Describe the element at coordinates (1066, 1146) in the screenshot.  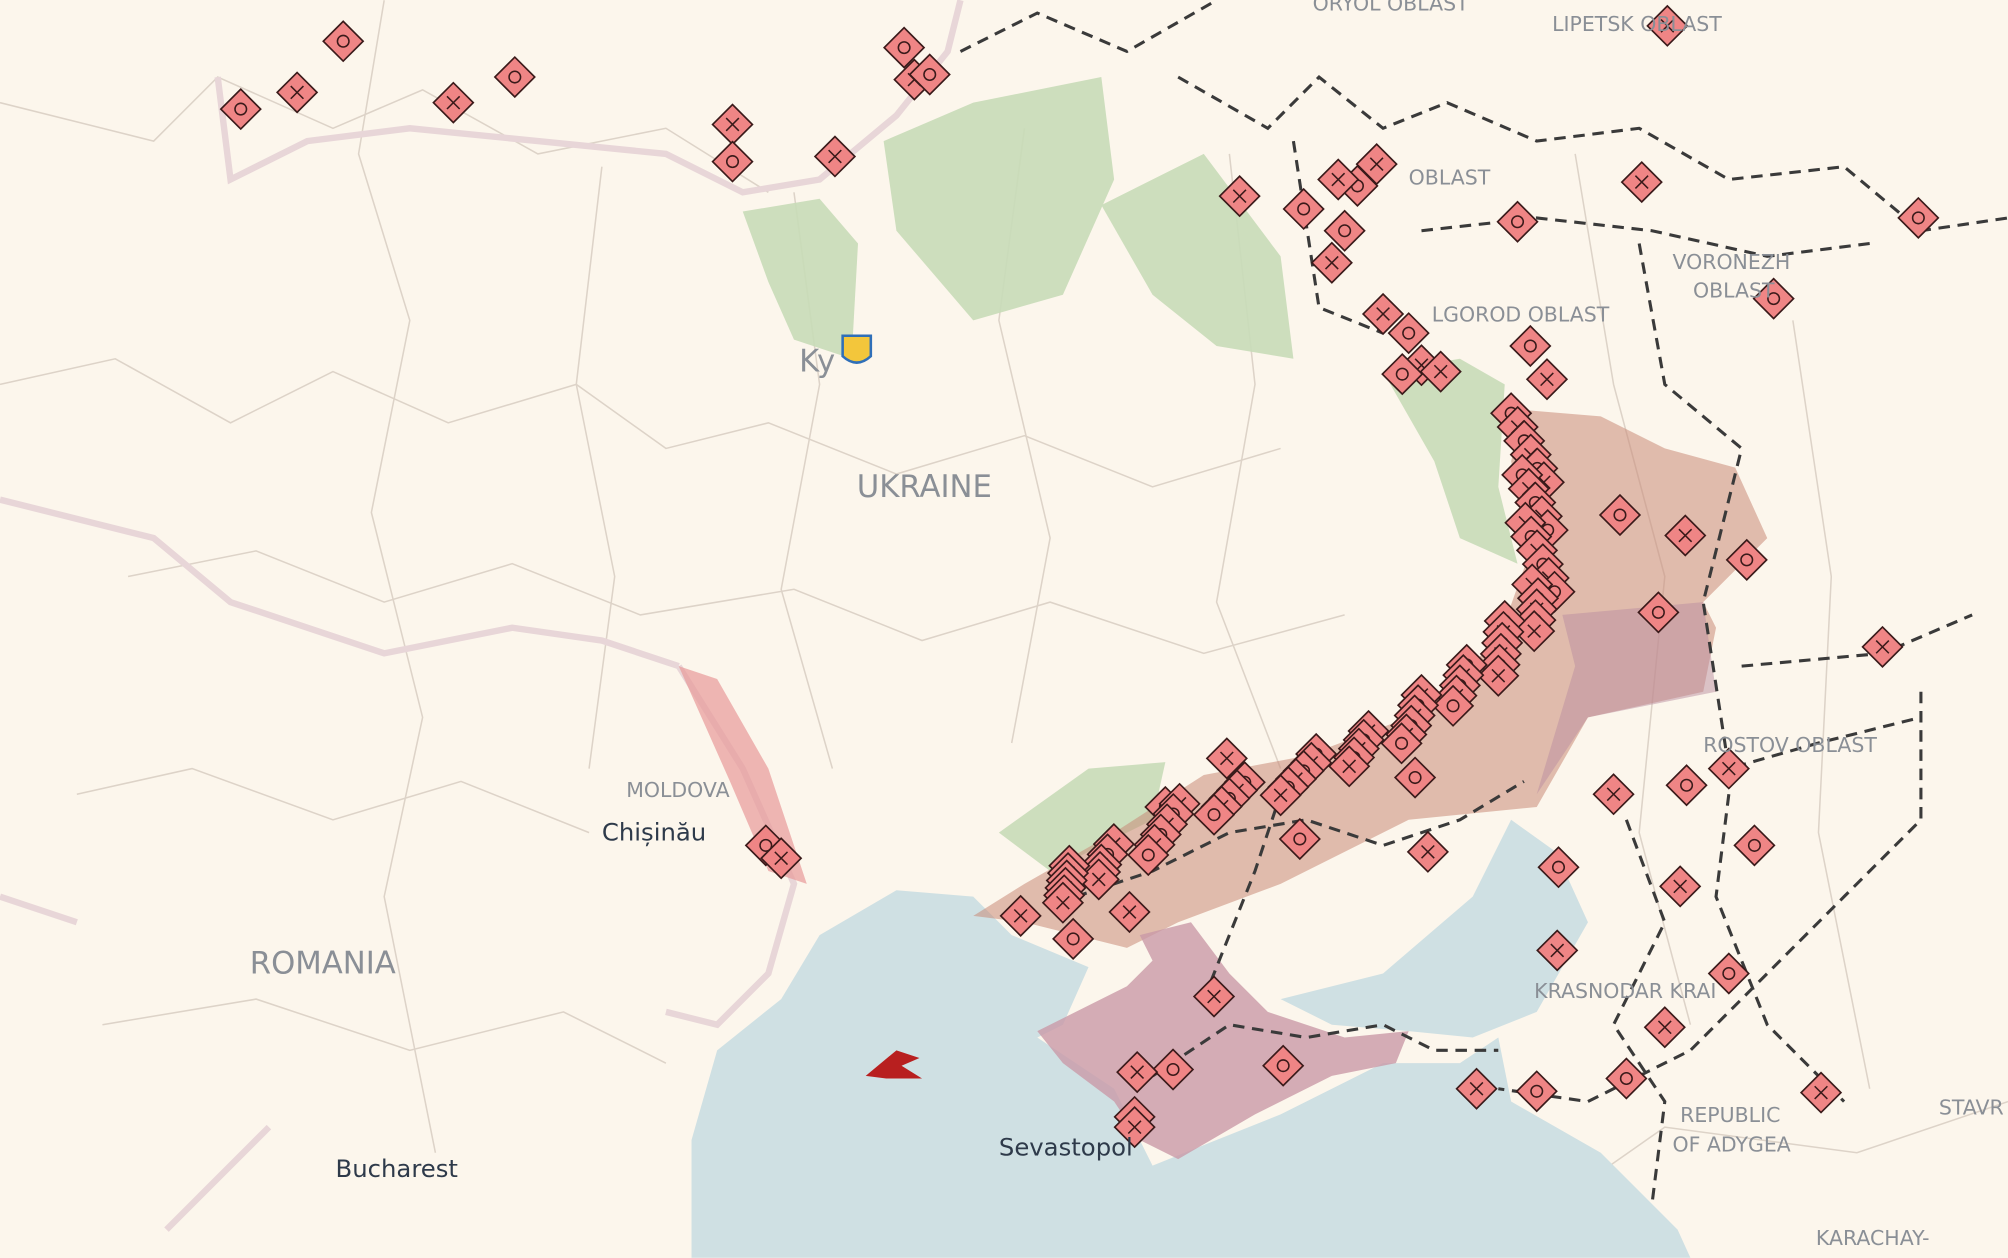
I see `map-label: Sevastopol` at that location.